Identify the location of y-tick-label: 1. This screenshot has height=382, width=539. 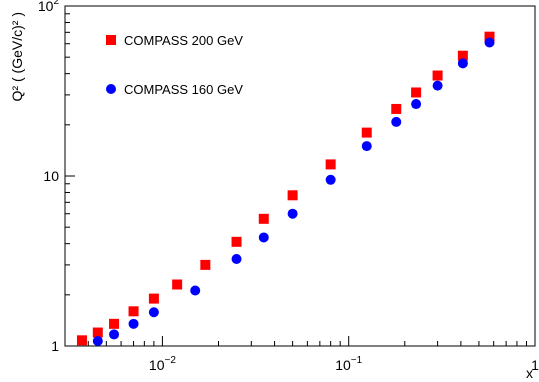
(55, 346).